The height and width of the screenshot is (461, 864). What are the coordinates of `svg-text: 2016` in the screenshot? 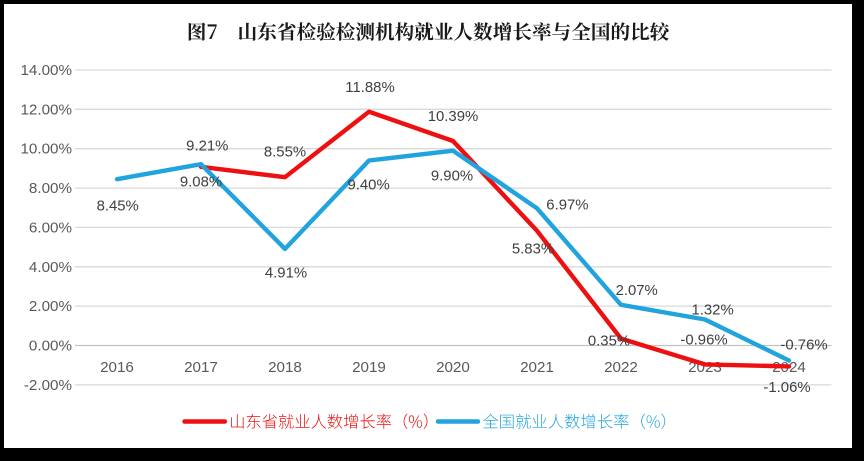 It's located at (117, 367).